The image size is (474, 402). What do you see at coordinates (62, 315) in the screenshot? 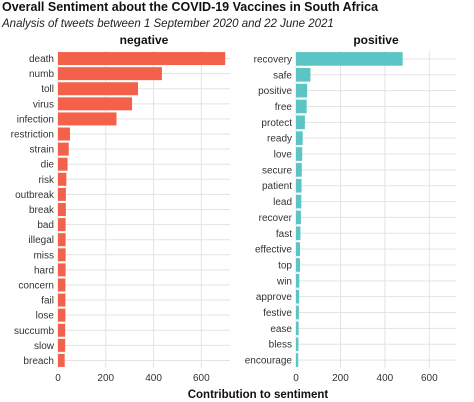
I see `bar-negative-lose` at bounding box center [62, 315].